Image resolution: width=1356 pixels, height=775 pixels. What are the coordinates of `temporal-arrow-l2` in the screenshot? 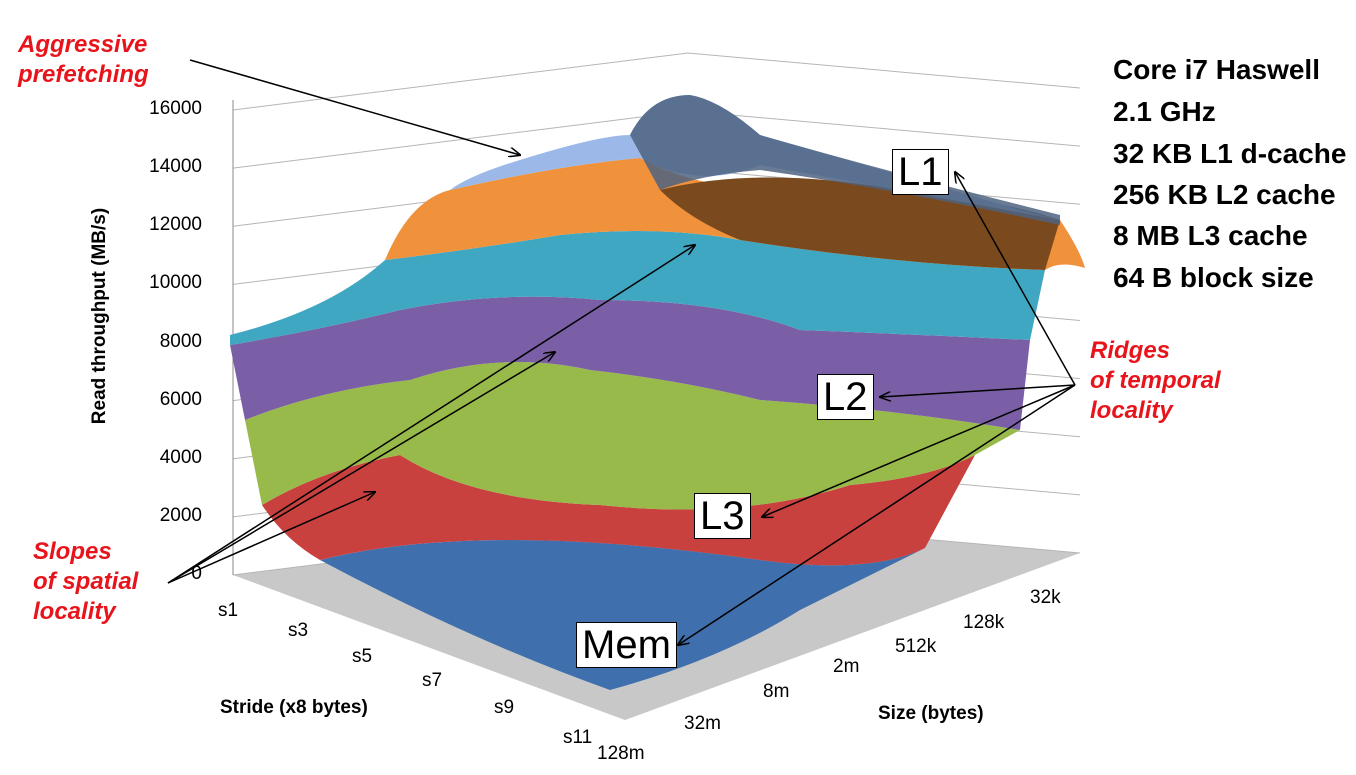 It's located at (978, 390).